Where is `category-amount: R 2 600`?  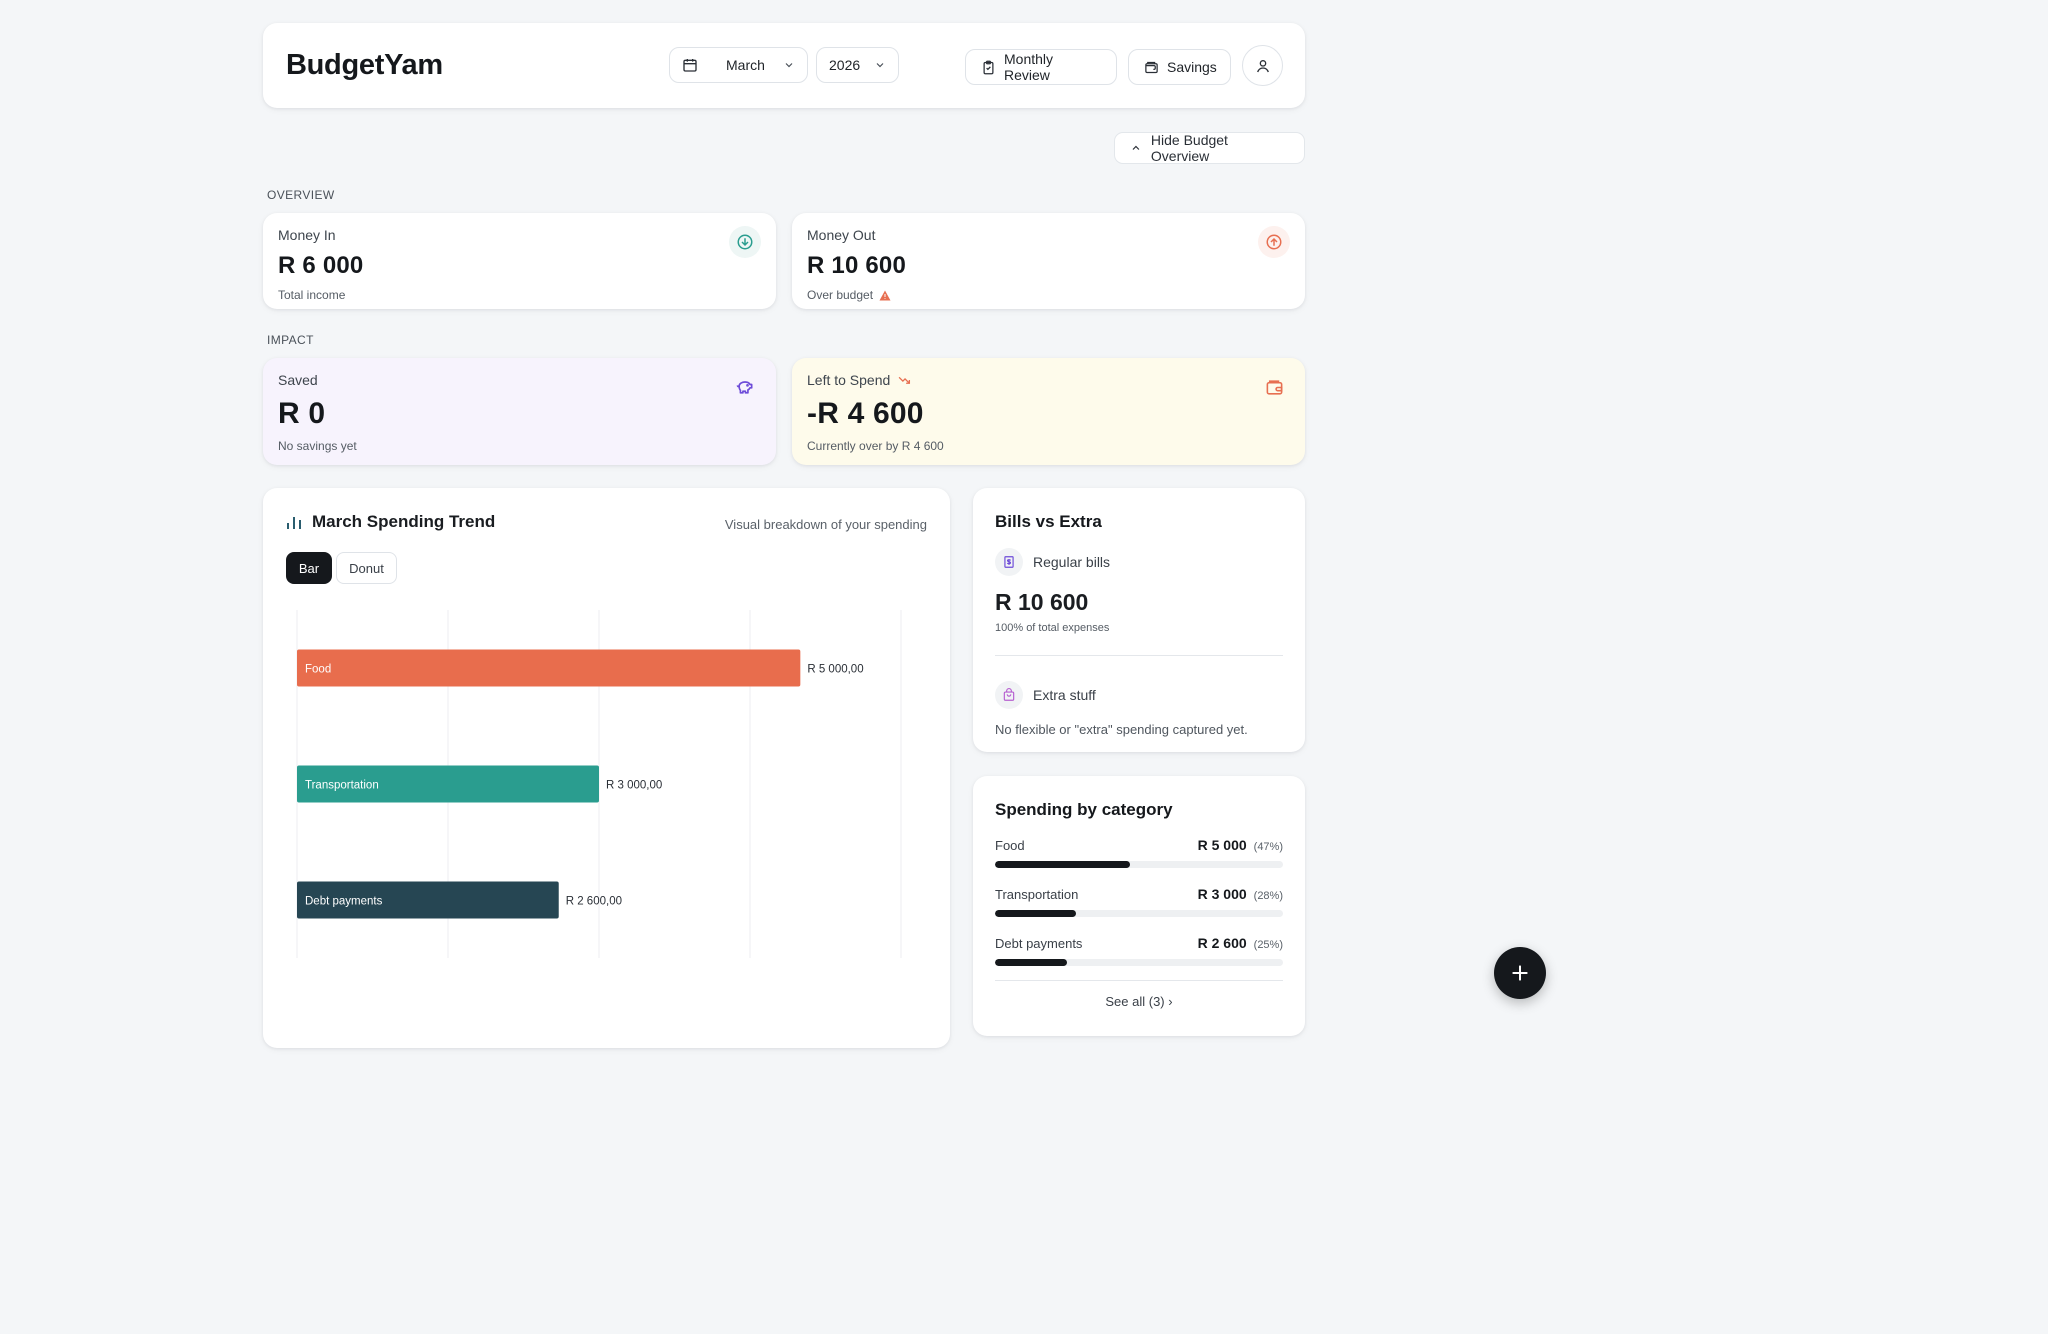
category-amount: R 2 600 is located at coordinates (1222, 943).